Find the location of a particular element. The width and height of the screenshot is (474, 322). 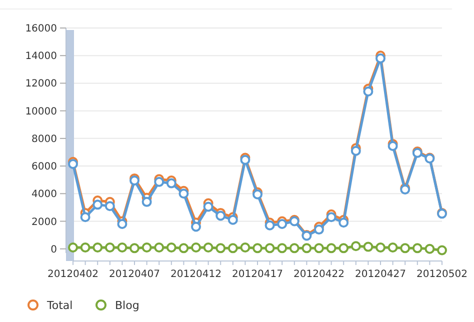

y-tick-label: 6000 is located at coordinates (44, 167).